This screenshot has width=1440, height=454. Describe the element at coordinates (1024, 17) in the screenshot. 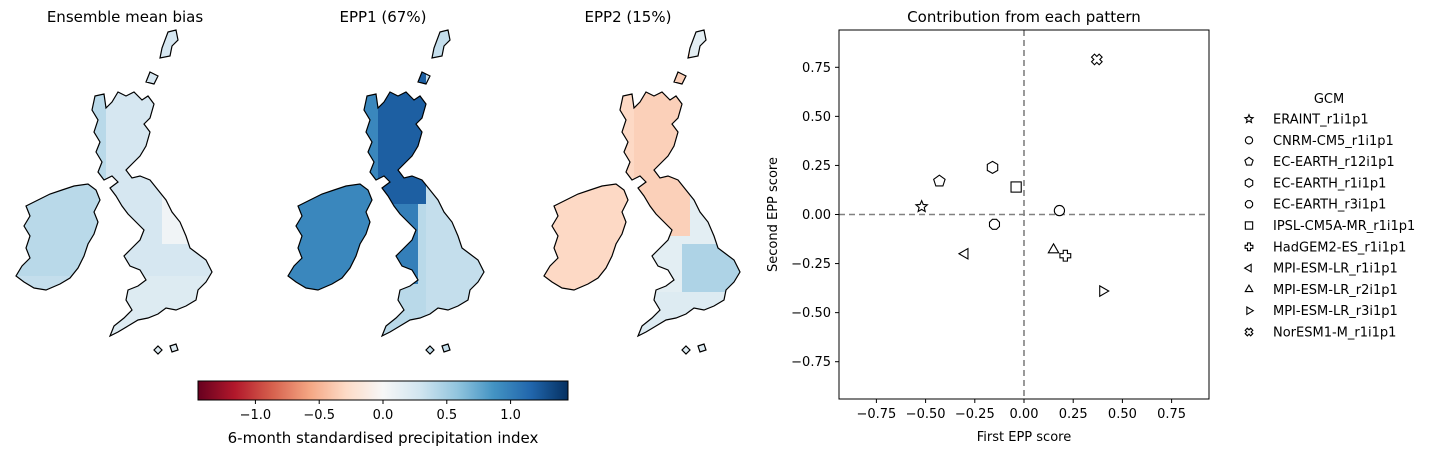

I see `chart-title: Contribution from each pattern` at that location.